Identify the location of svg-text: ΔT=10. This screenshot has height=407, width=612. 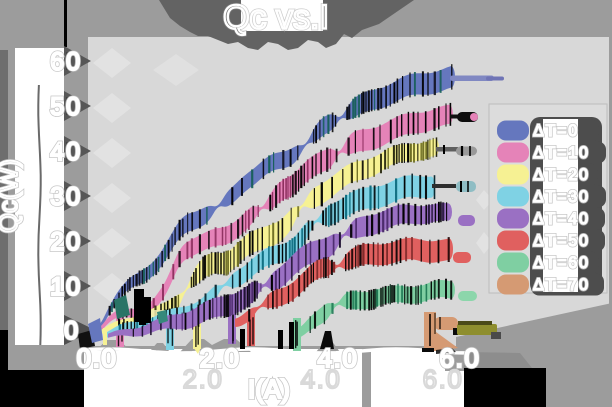
(561, 153).